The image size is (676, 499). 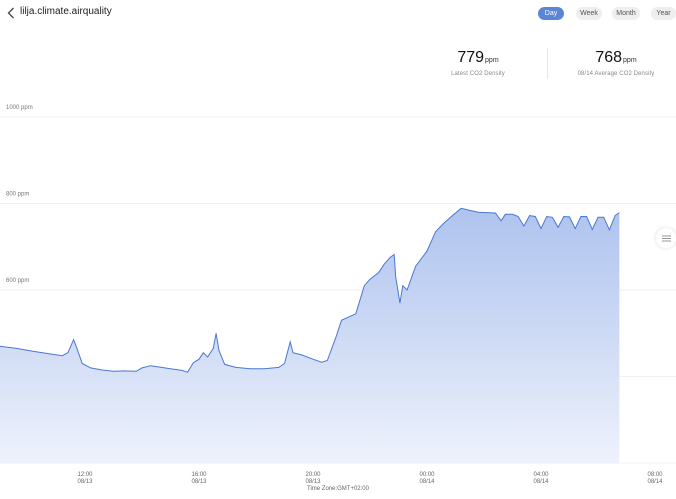 What do you see at coordinates (609, 57) in the screenshot?
I see `average-co2-value: 768` at bounding box center [609, 57].